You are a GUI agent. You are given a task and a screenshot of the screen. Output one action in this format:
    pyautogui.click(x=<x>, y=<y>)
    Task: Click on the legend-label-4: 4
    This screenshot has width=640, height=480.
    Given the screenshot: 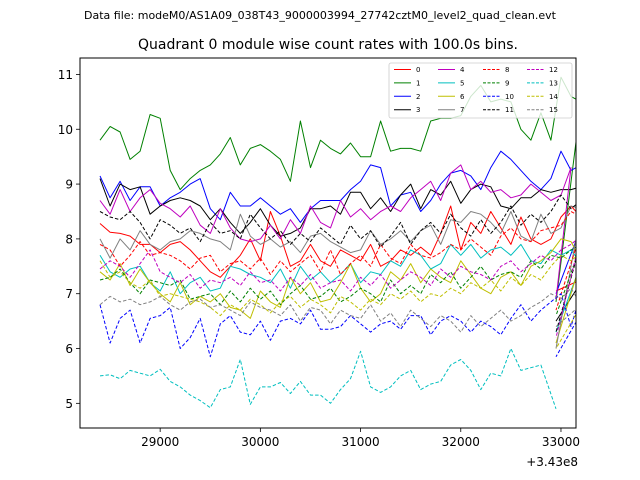 What is the action you would take?
    pyautogui.click(x=462, y=70)
    